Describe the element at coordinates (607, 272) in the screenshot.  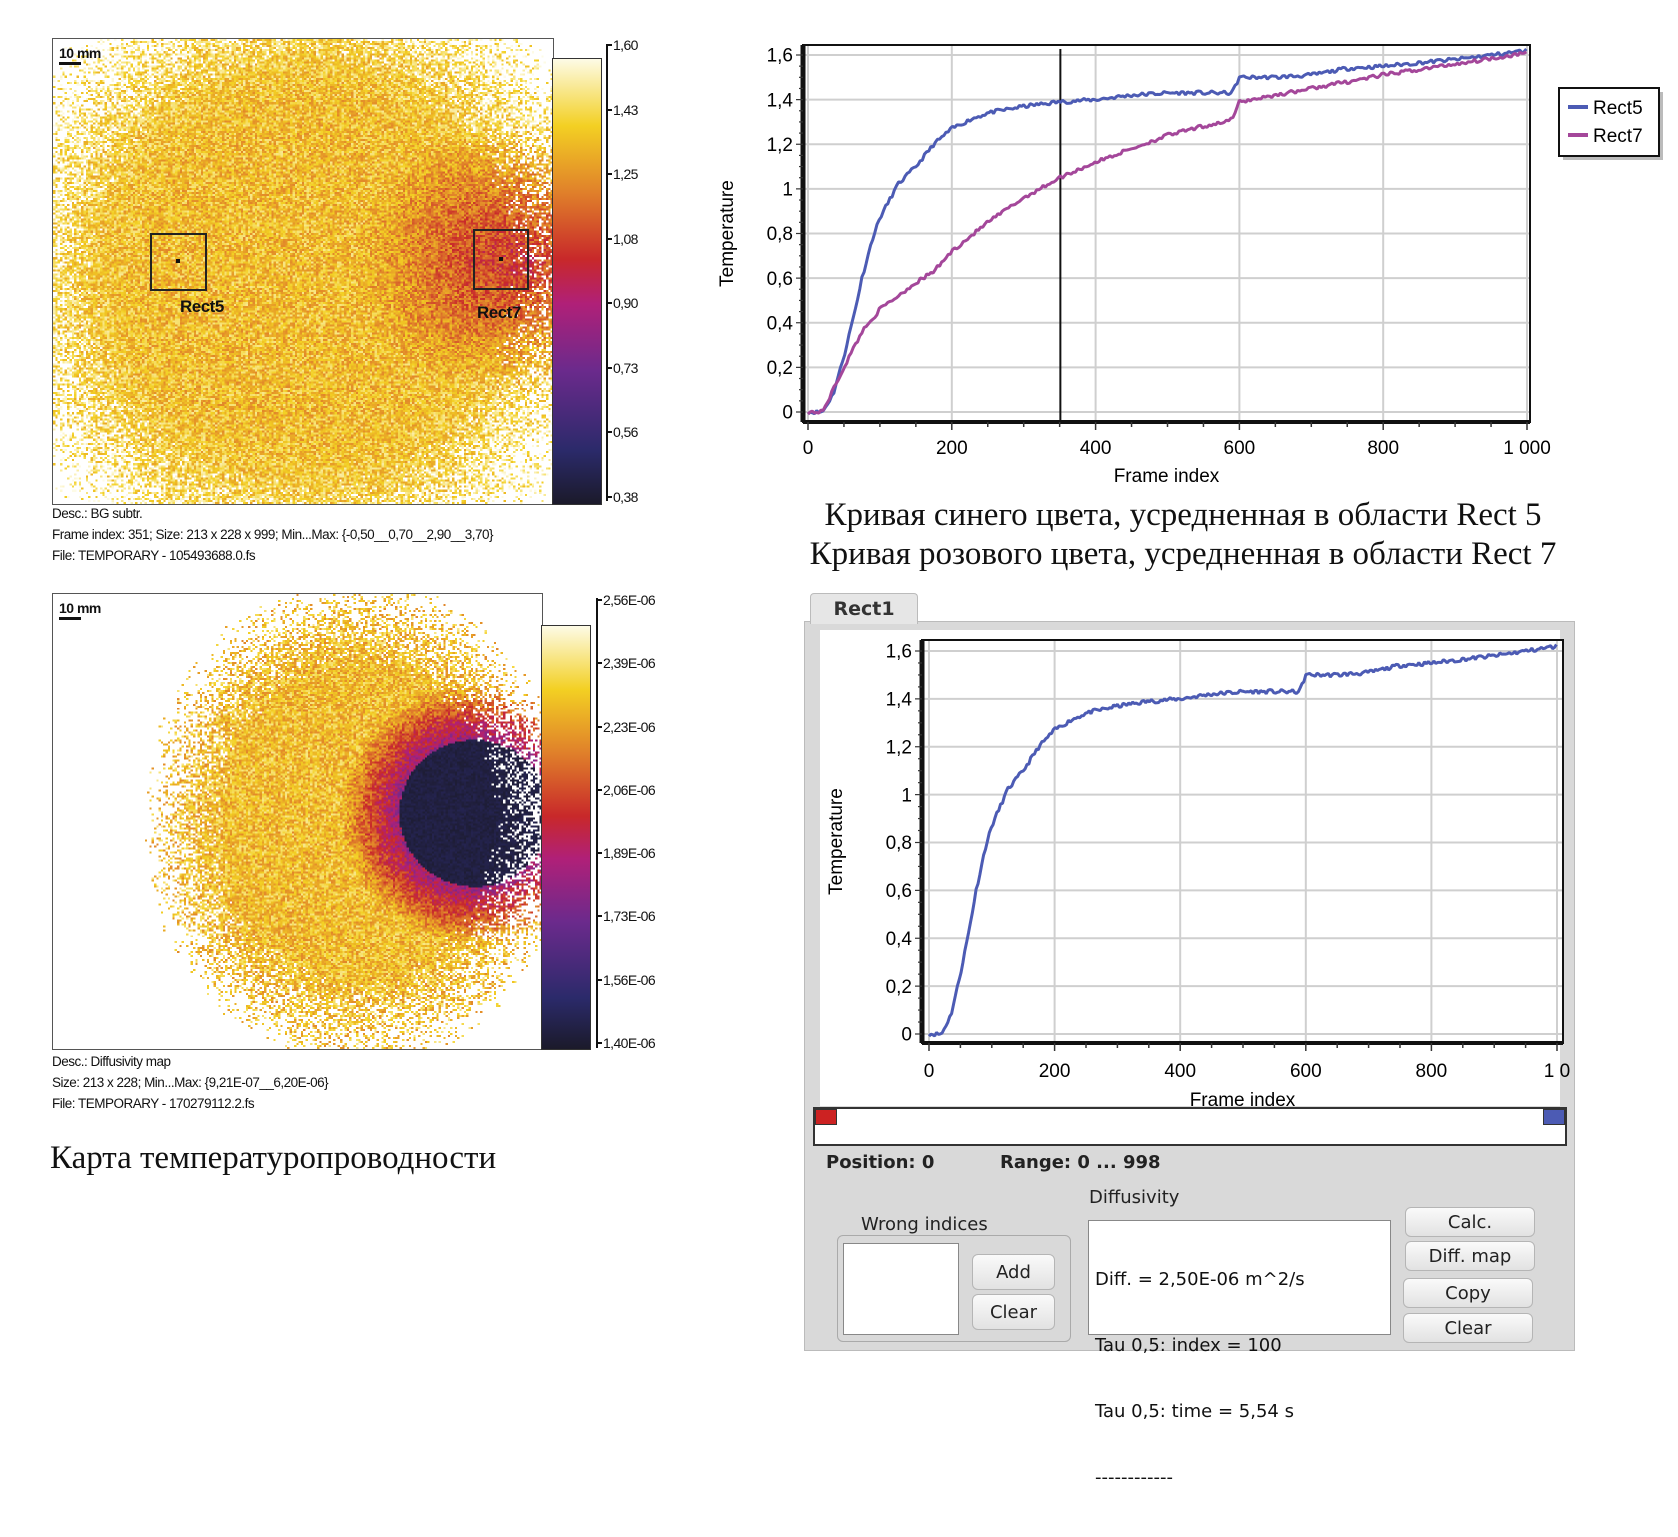
I see `temperature-colorbar-axis` at that location.